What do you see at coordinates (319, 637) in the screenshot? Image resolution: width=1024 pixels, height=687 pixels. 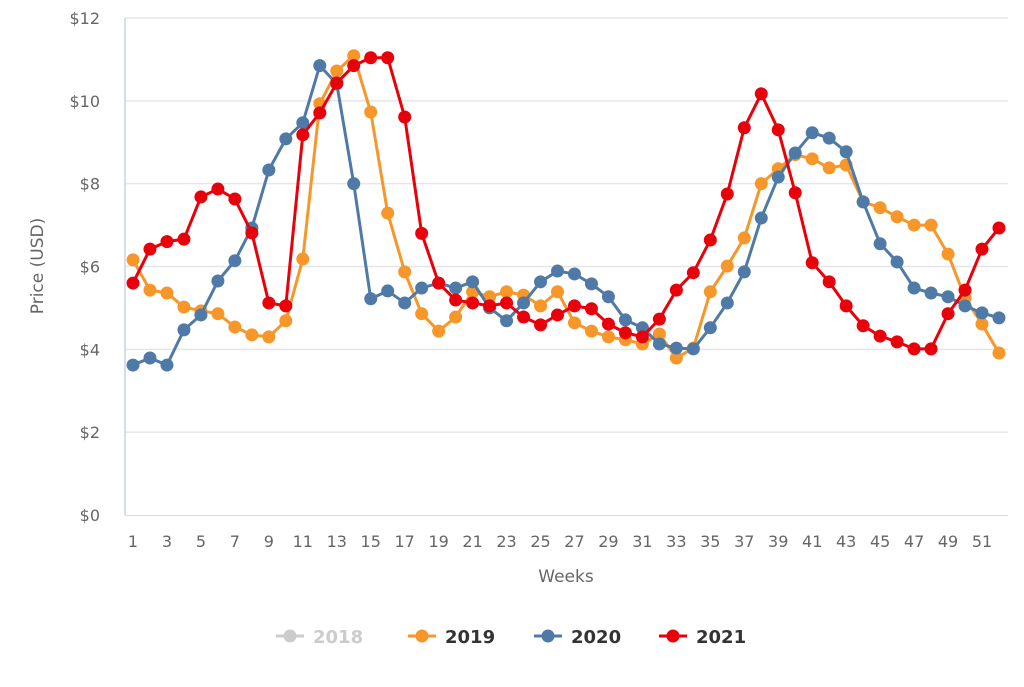 I see `legend-item-2018: 2018` at bounding box center [319, 637].